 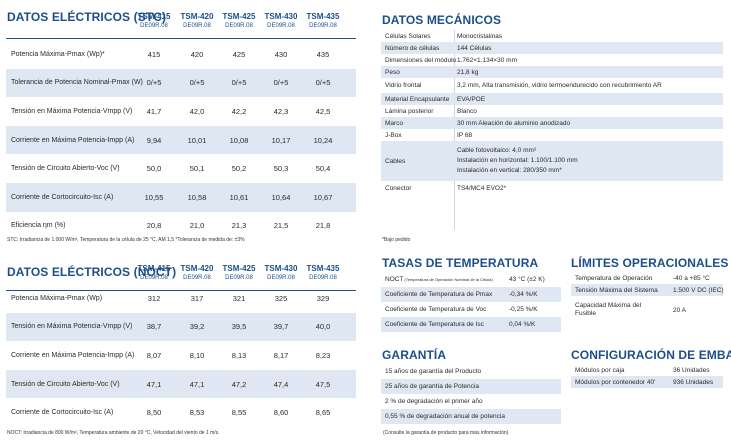 I want to click on model-column: TSM-435 DE09R.08, so click(x=323, y=273).